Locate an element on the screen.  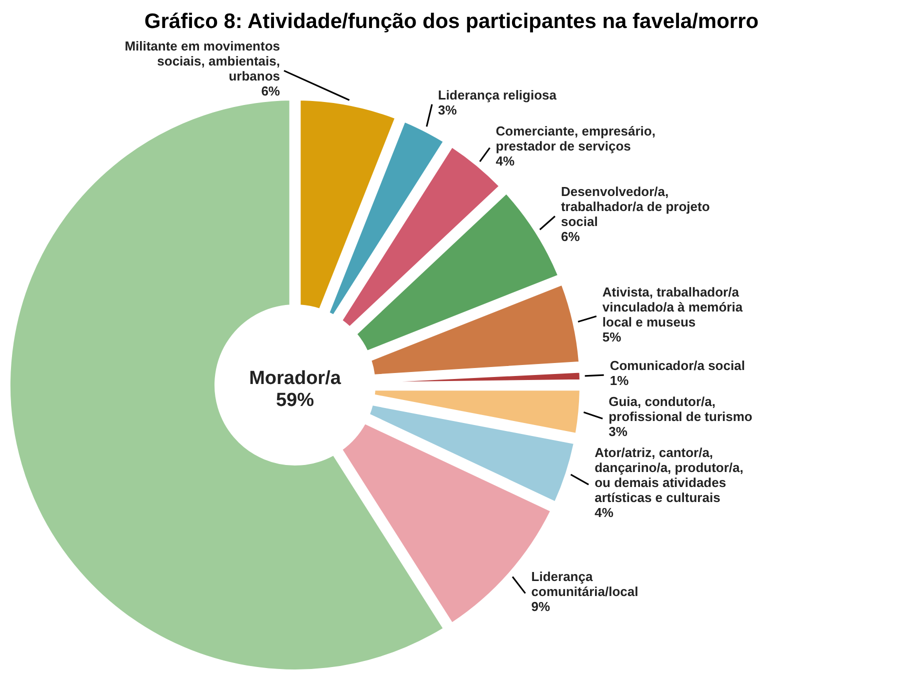
data-label: 9% is located at coordinates (541, 606).